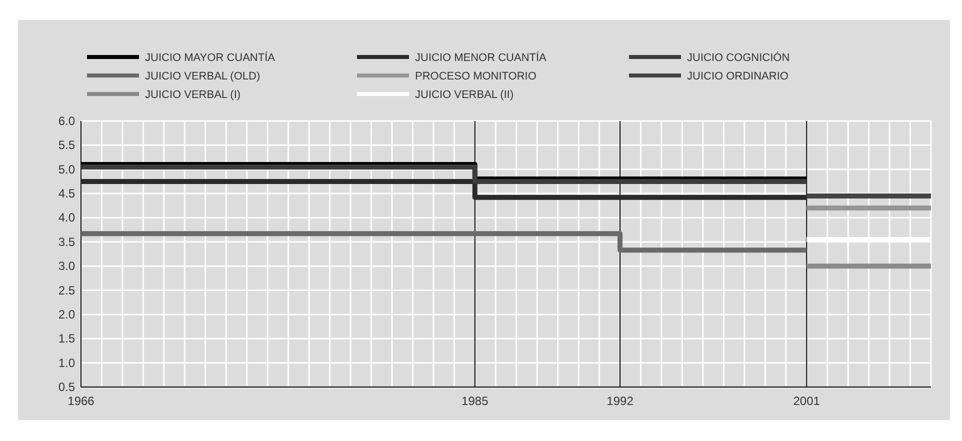 The width and height of the screenshot is (962, 441). What do you see at coordinates (67, 266) in the screenshot?
I see `y-tick-label: 3.0` at bounding box center [67, 266].